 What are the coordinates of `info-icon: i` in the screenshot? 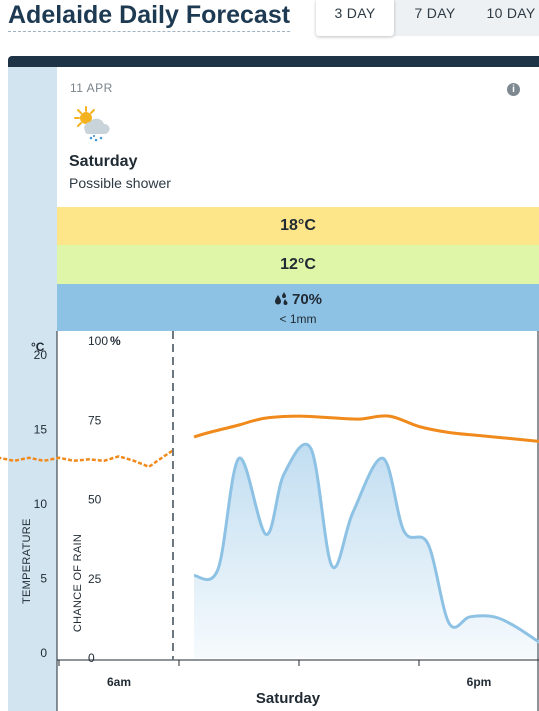 It's located at (513, 89).